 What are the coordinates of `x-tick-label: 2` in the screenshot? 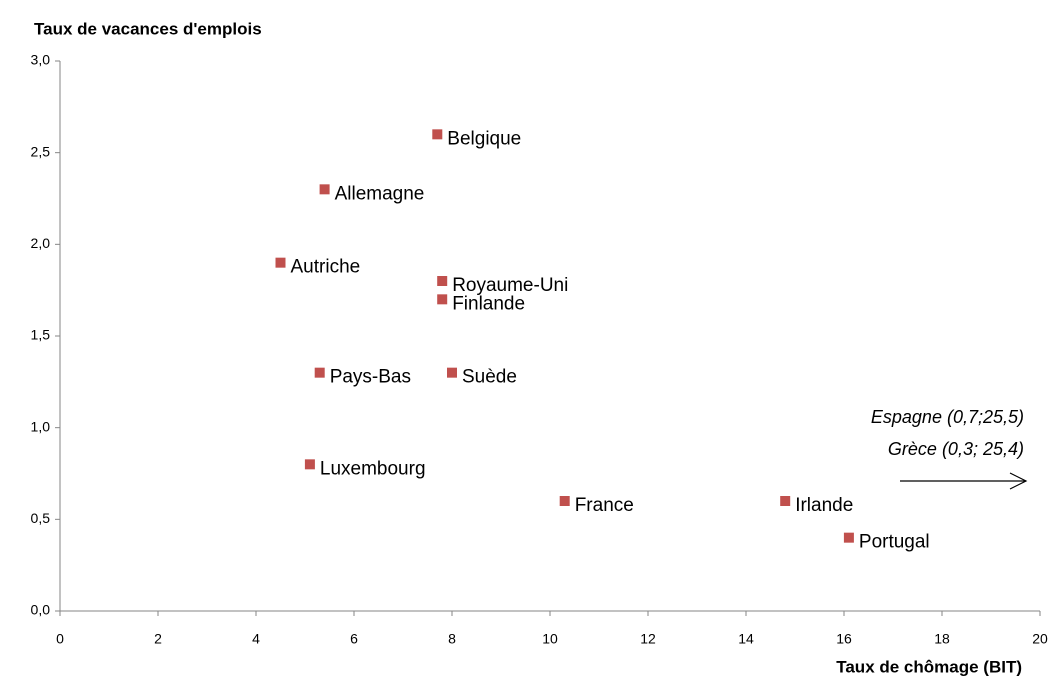 It's located at (158, 639).